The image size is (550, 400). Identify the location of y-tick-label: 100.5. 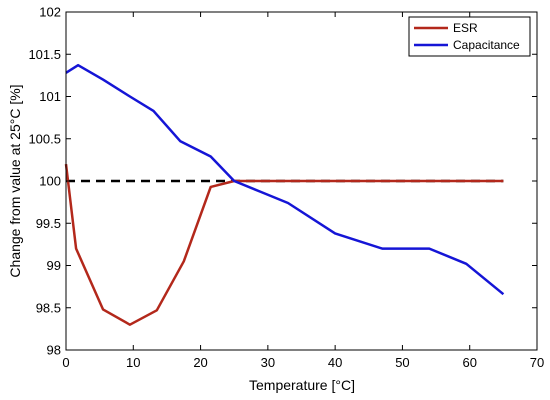
(44, 138).